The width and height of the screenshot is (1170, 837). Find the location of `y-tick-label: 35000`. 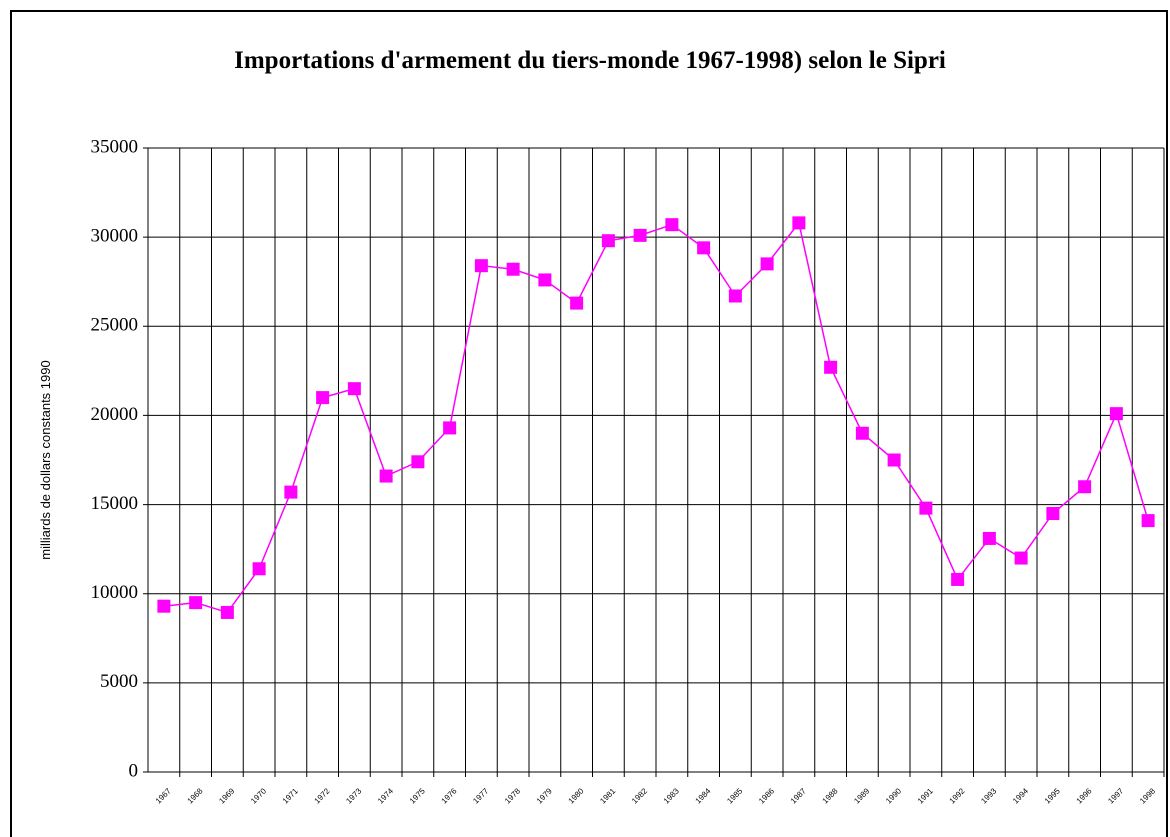

y-tick-label: 35000 is located at coordinates (115, 146).